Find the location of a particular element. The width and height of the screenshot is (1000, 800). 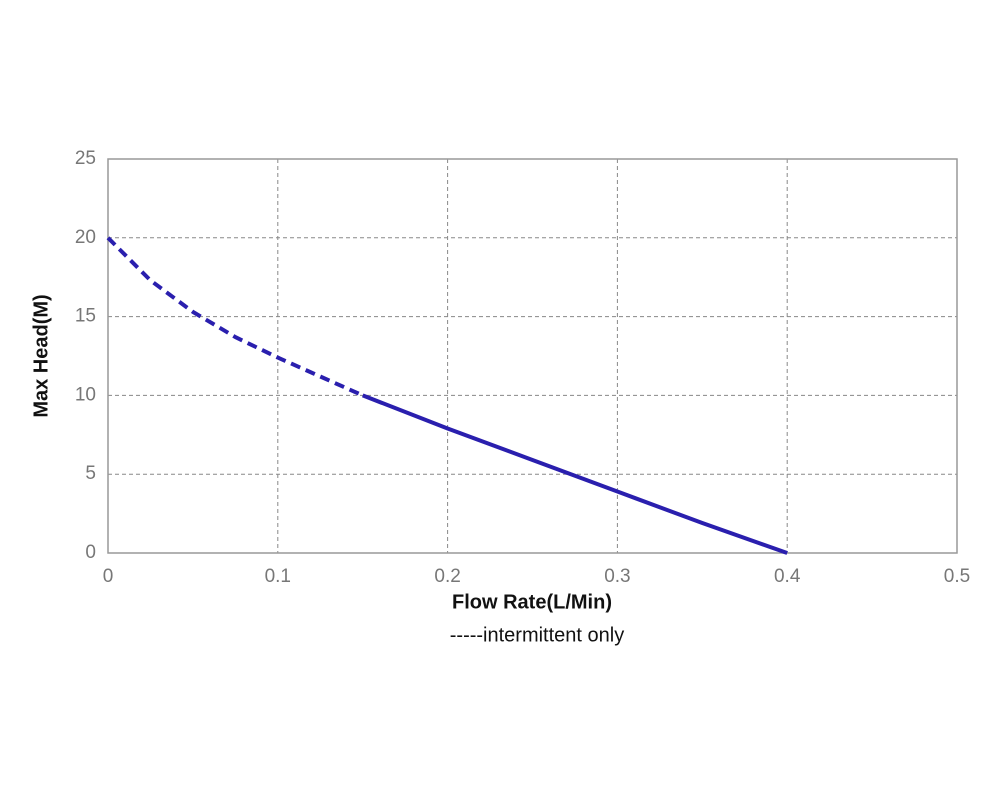

x-tick-label: 0.3 is located at coordinates (617, 576).